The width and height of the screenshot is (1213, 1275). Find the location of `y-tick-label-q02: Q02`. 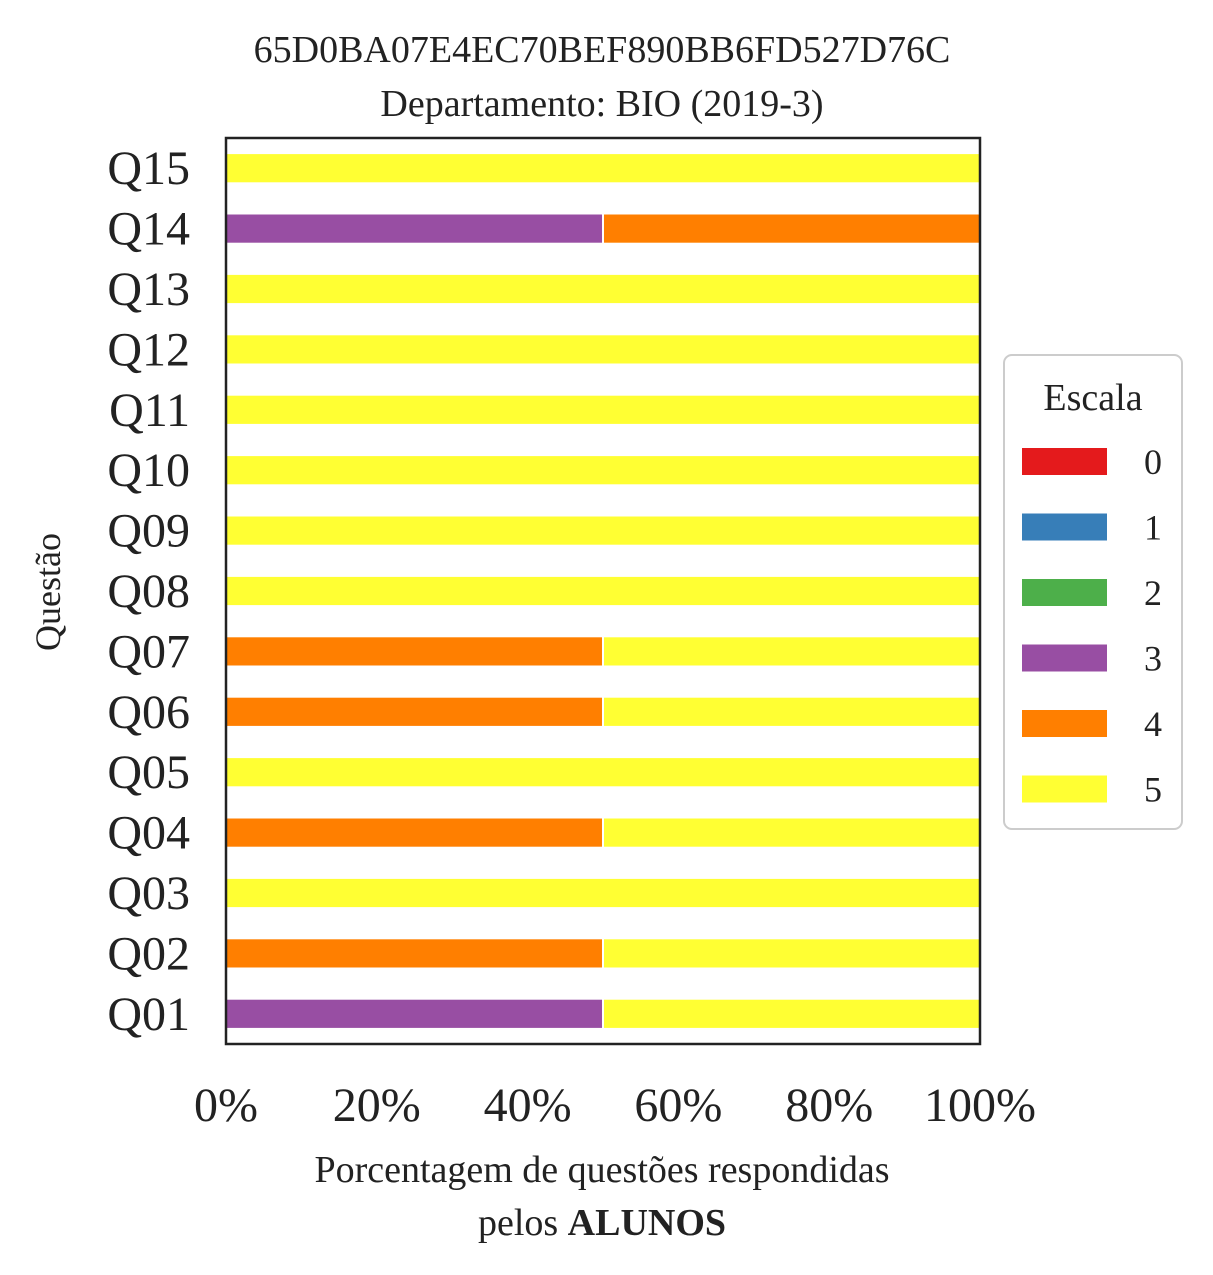

y-tick-label-q02: Q02 is located at coordinates (148, 953).